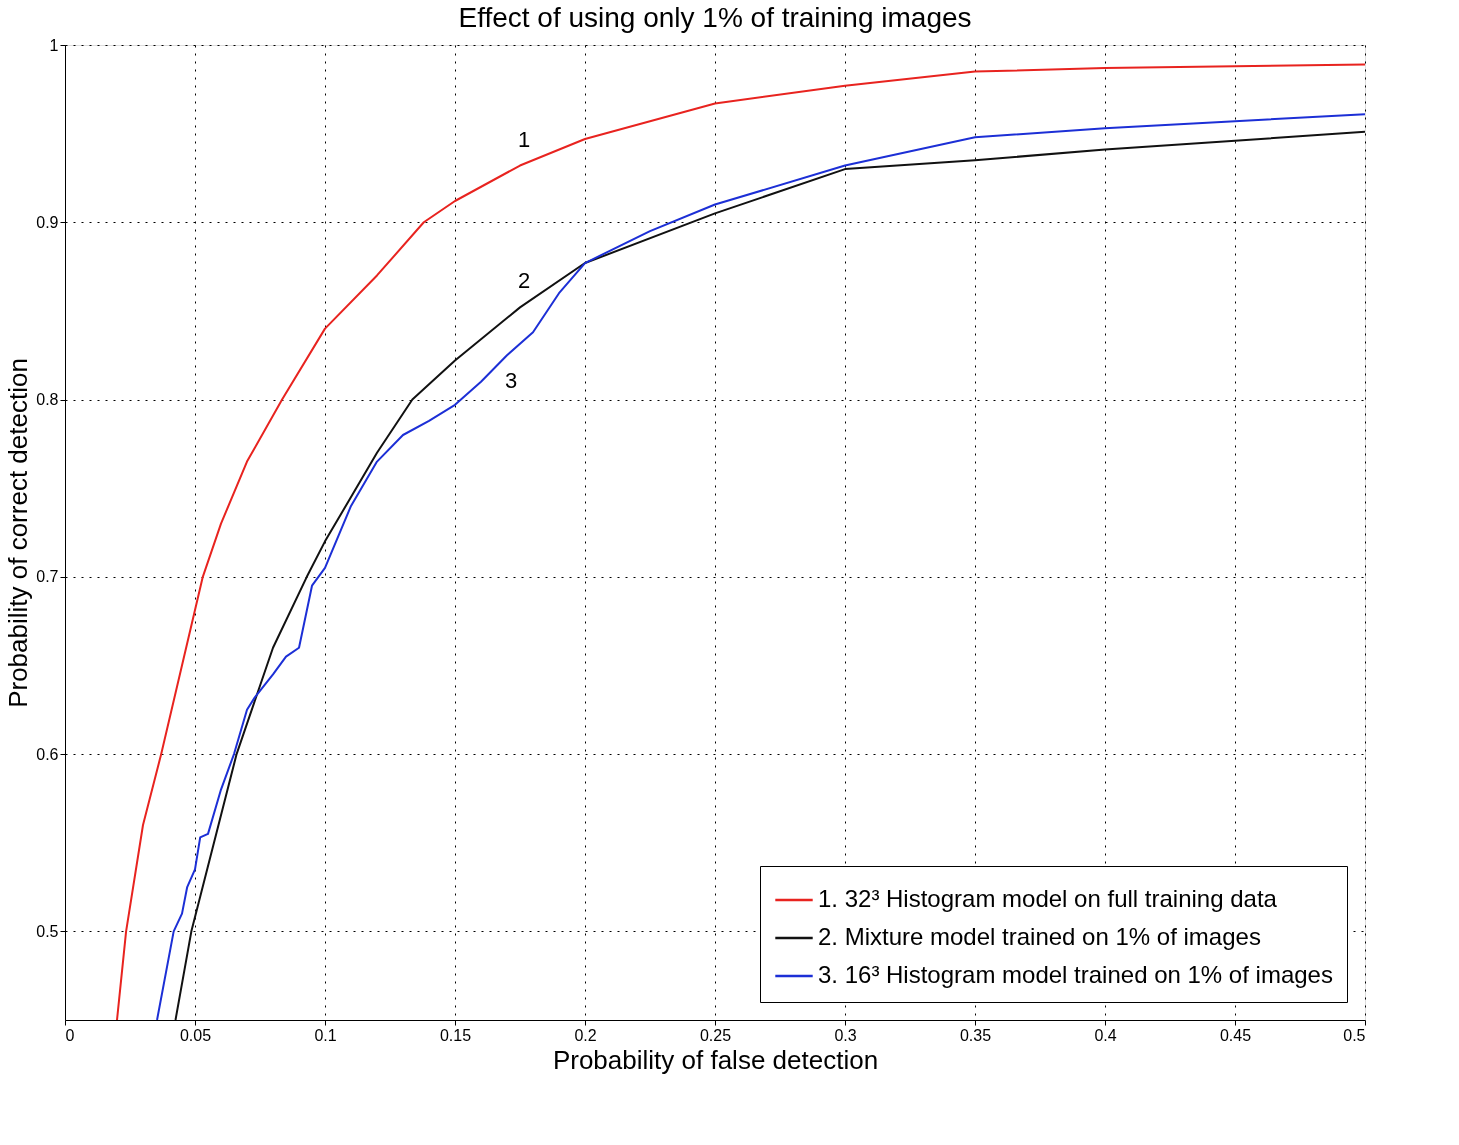  I want to click on legend-label: 3. 16³ Histogram model trained on 1% of images, so click(1075, 974).